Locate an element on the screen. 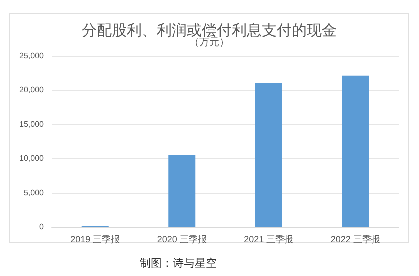 The image size is (419, 276). y-tick-label: 10,000 is located at coordinates (32, 159).